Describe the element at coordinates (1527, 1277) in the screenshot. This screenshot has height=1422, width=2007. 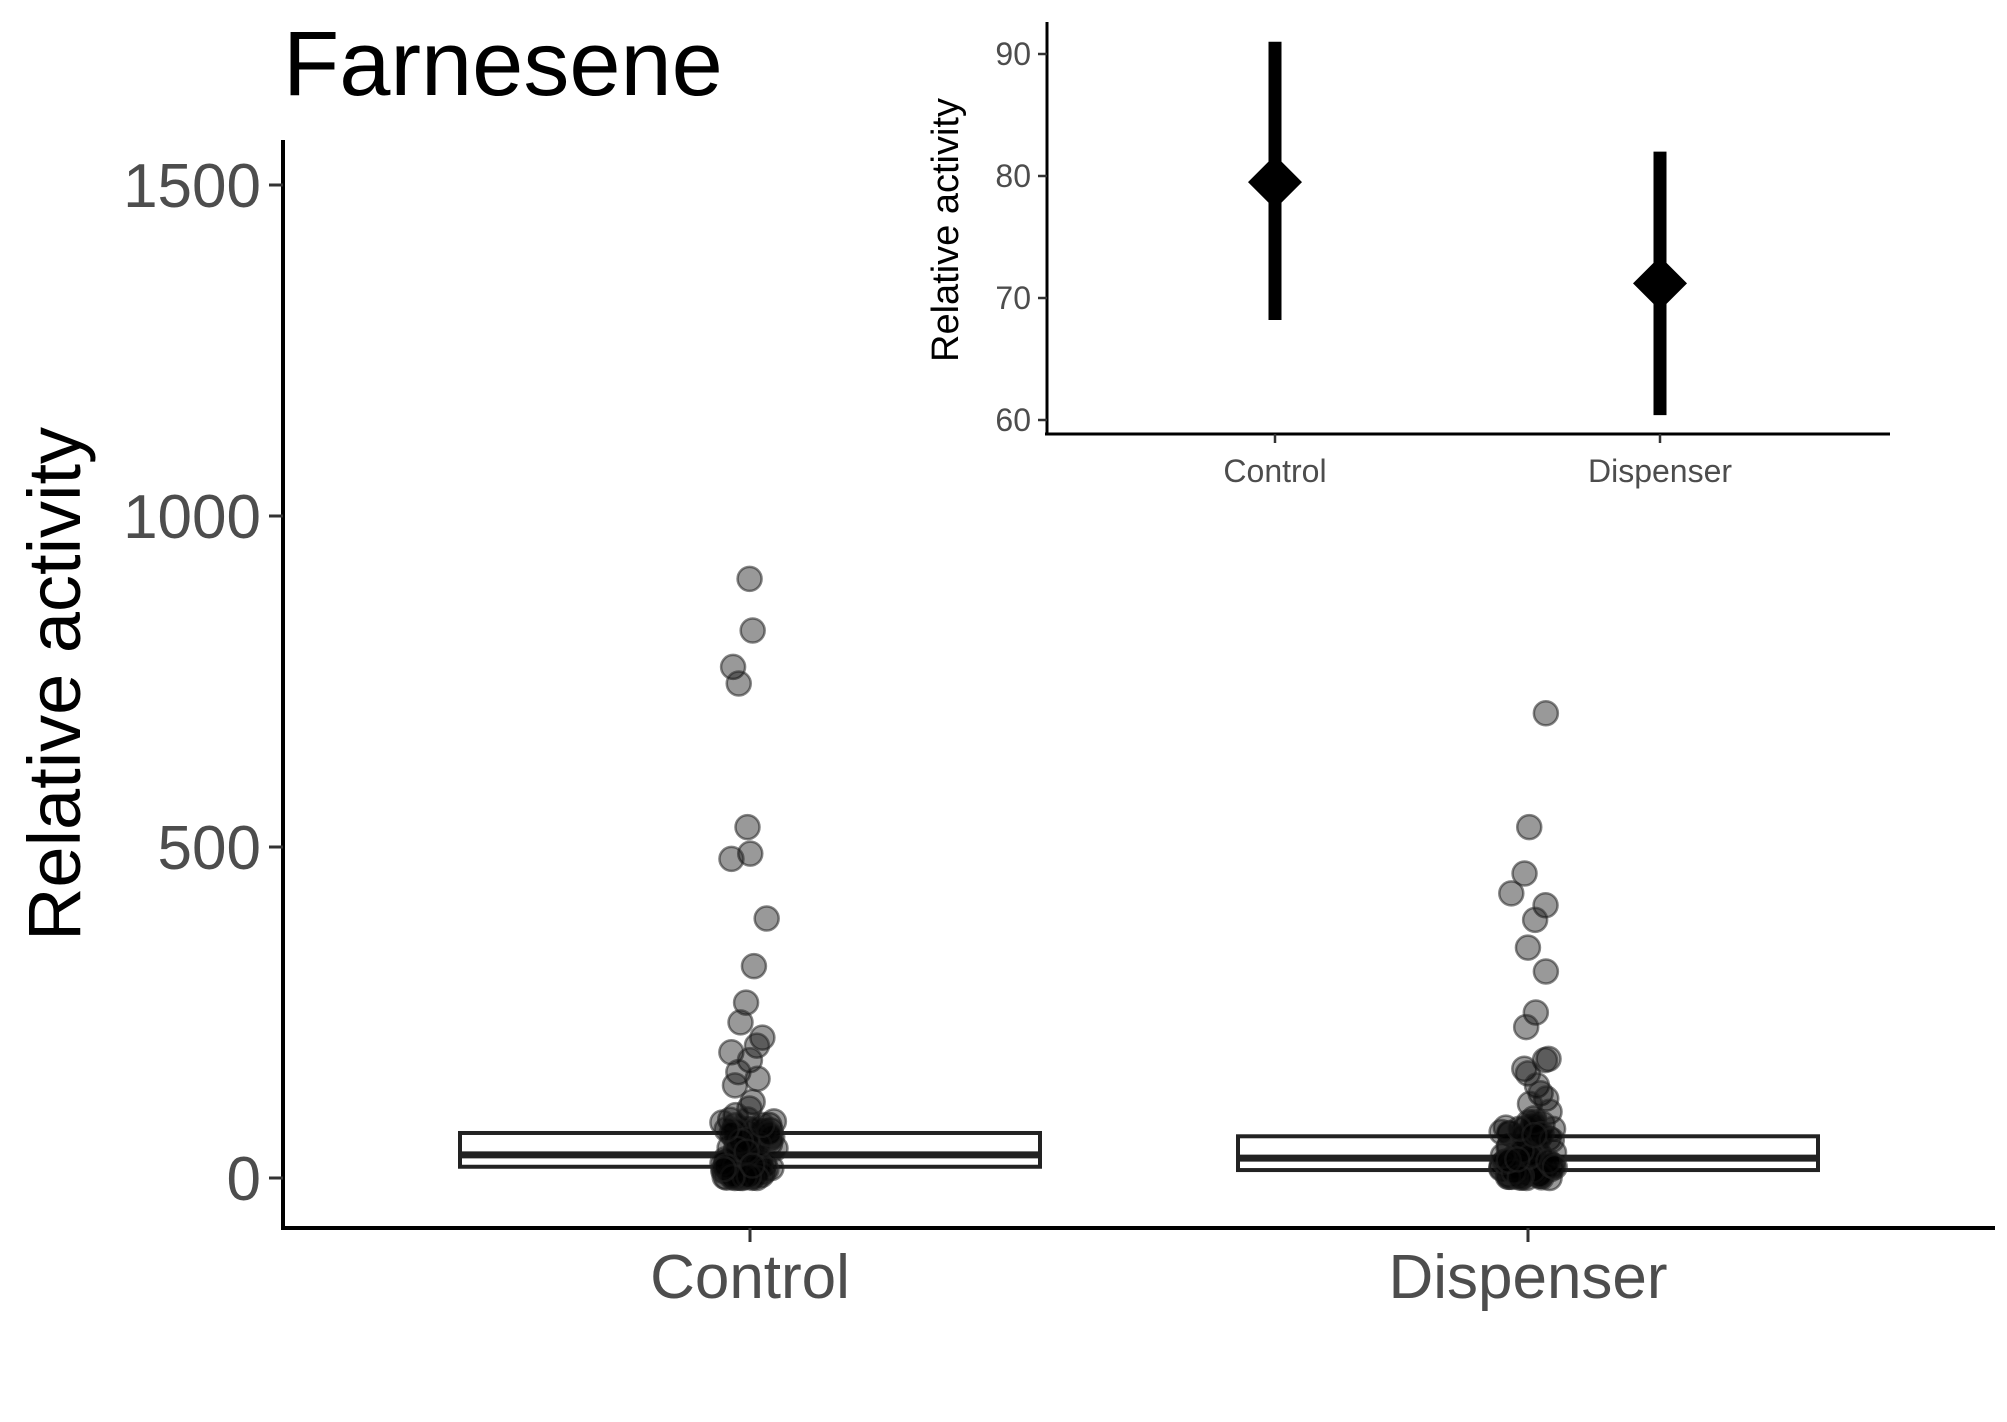
I see `x-tick-label: Dispenser` at that location.